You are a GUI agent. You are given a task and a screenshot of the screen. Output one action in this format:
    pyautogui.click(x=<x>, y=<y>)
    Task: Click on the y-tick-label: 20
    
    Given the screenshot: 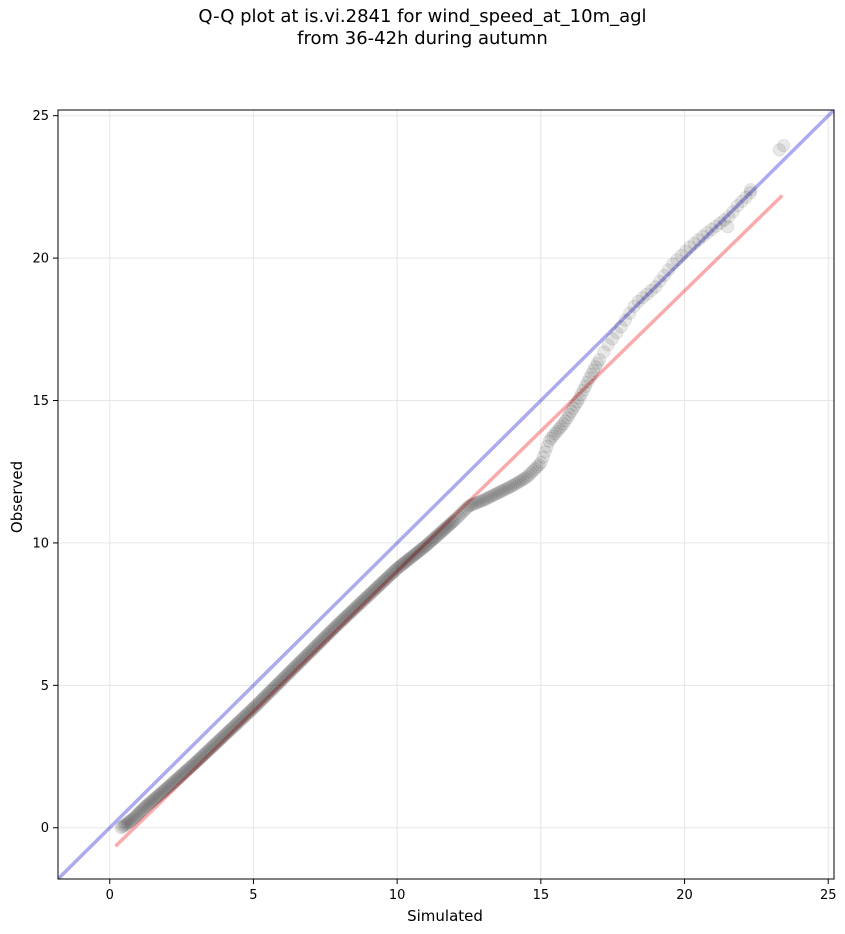 What is the action you would take?
    pyautogui.click(x=40, y=259)
    